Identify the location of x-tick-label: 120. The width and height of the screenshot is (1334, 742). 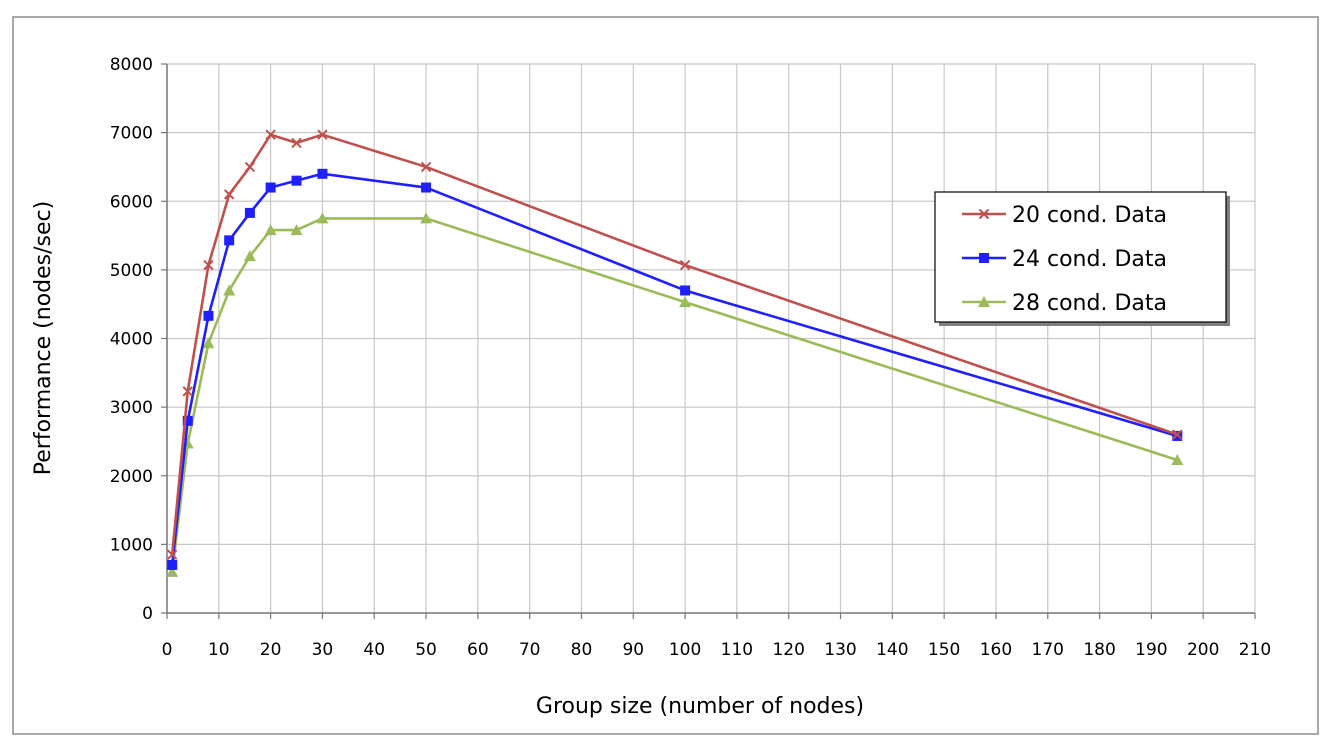
(788, 650).